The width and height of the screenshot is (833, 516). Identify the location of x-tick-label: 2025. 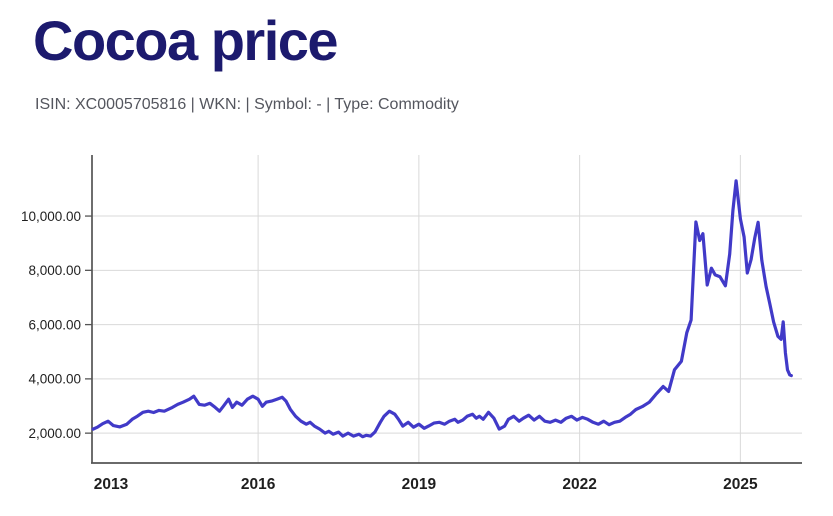
(740, 484).